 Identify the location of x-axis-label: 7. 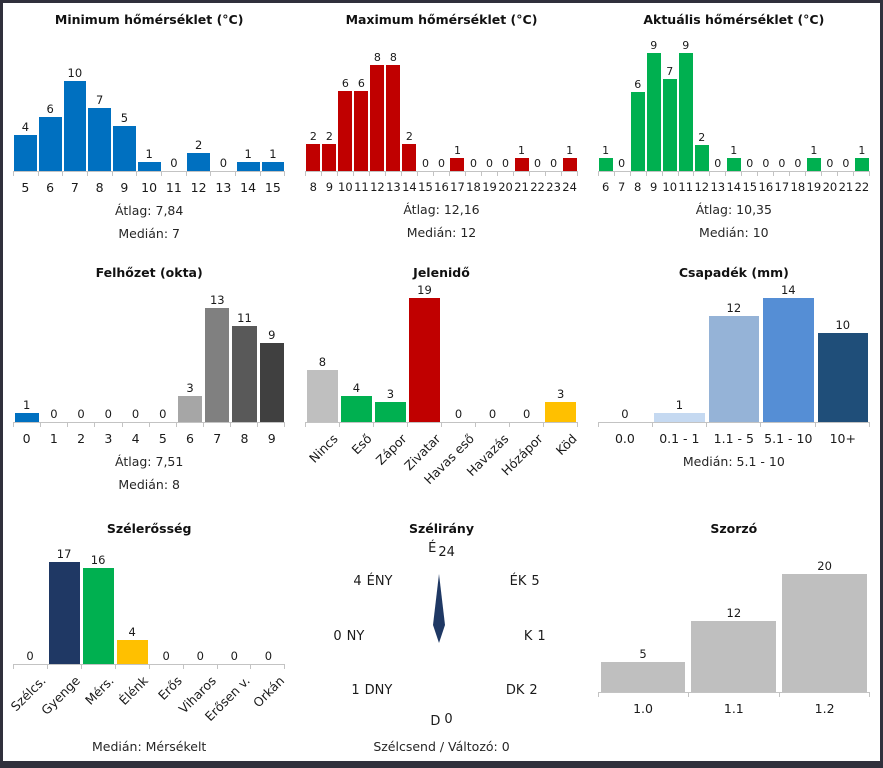
(75, 185).